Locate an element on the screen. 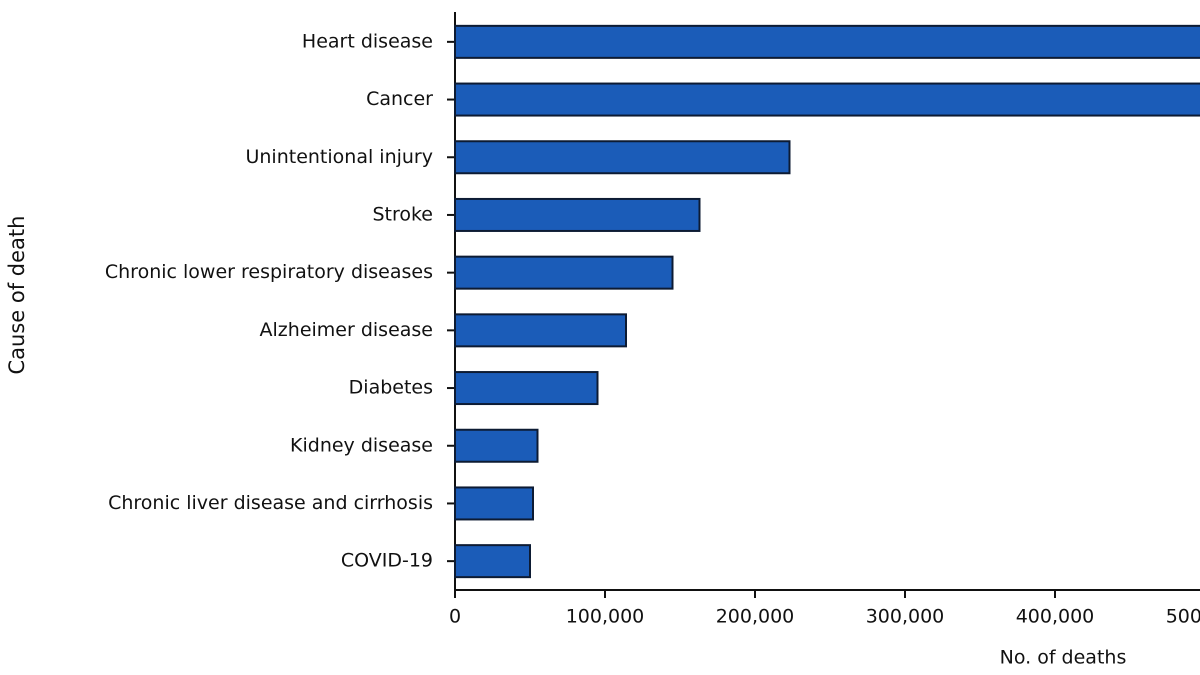  x-tick-label: 100,000 is located at coordinates (605, 617).